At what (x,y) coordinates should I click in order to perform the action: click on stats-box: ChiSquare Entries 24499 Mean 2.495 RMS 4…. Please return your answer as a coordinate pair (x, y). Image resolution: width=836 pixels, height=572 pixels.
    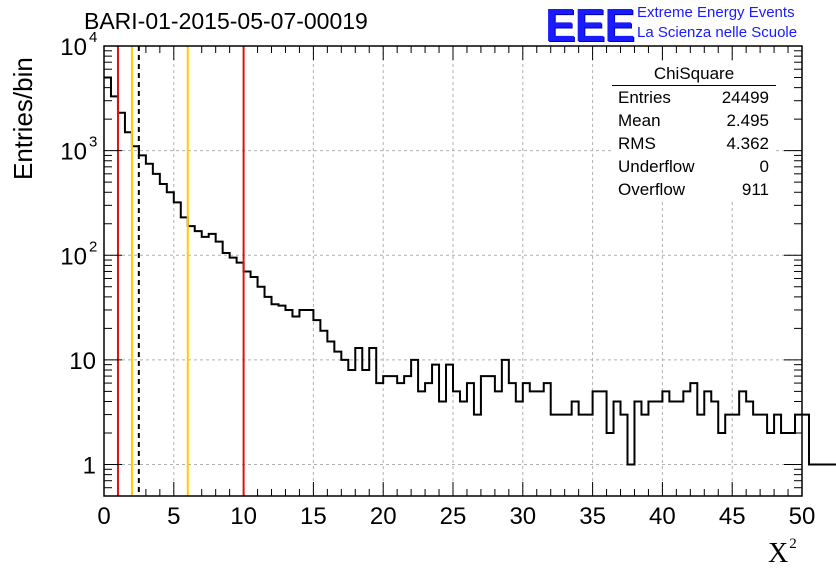
    Looking at the image, I should click on (694, 131).